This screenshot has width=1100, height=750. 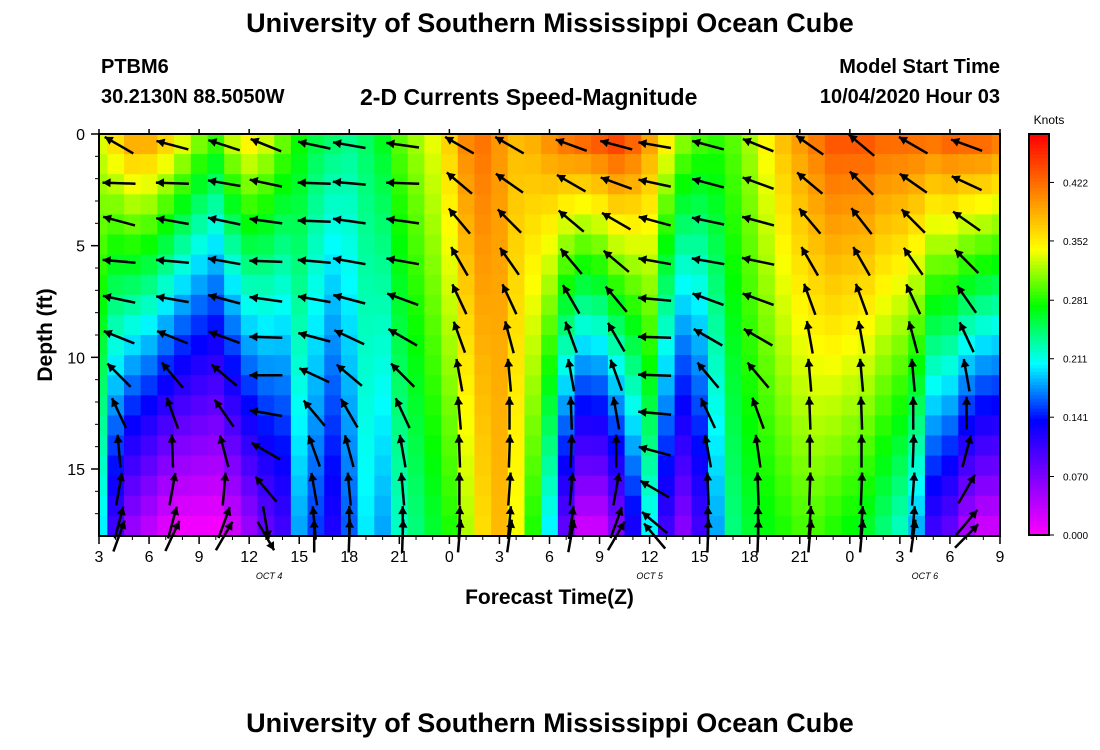 I want to click on colorbar-tick-label: 0.422, so click(x=1075, y=183).